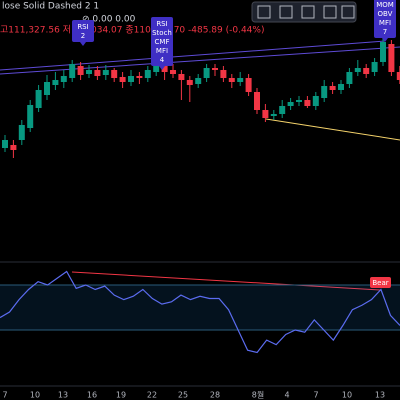 This screenshot has width=400, height=400. I want to click on signal-text: OBV, so click(385, 14).